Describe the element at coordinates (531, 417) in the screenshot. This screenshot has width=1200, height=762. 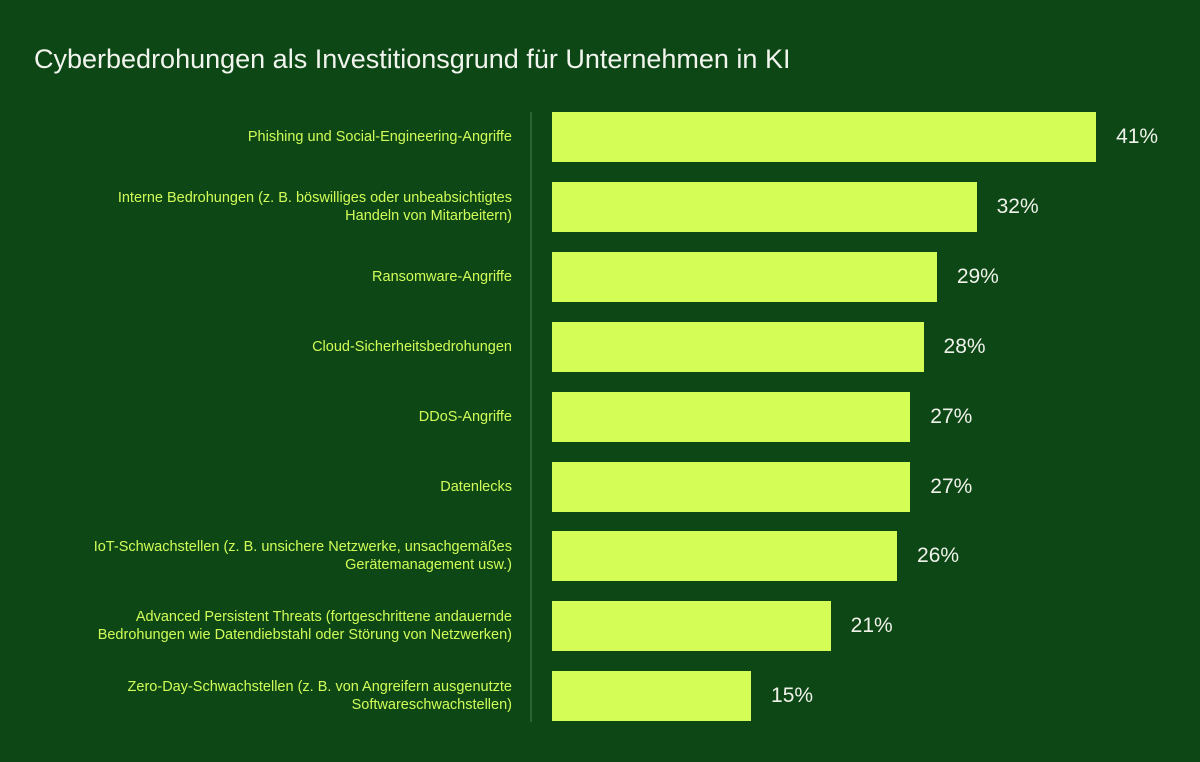
I see `y-axis-line` at that location.